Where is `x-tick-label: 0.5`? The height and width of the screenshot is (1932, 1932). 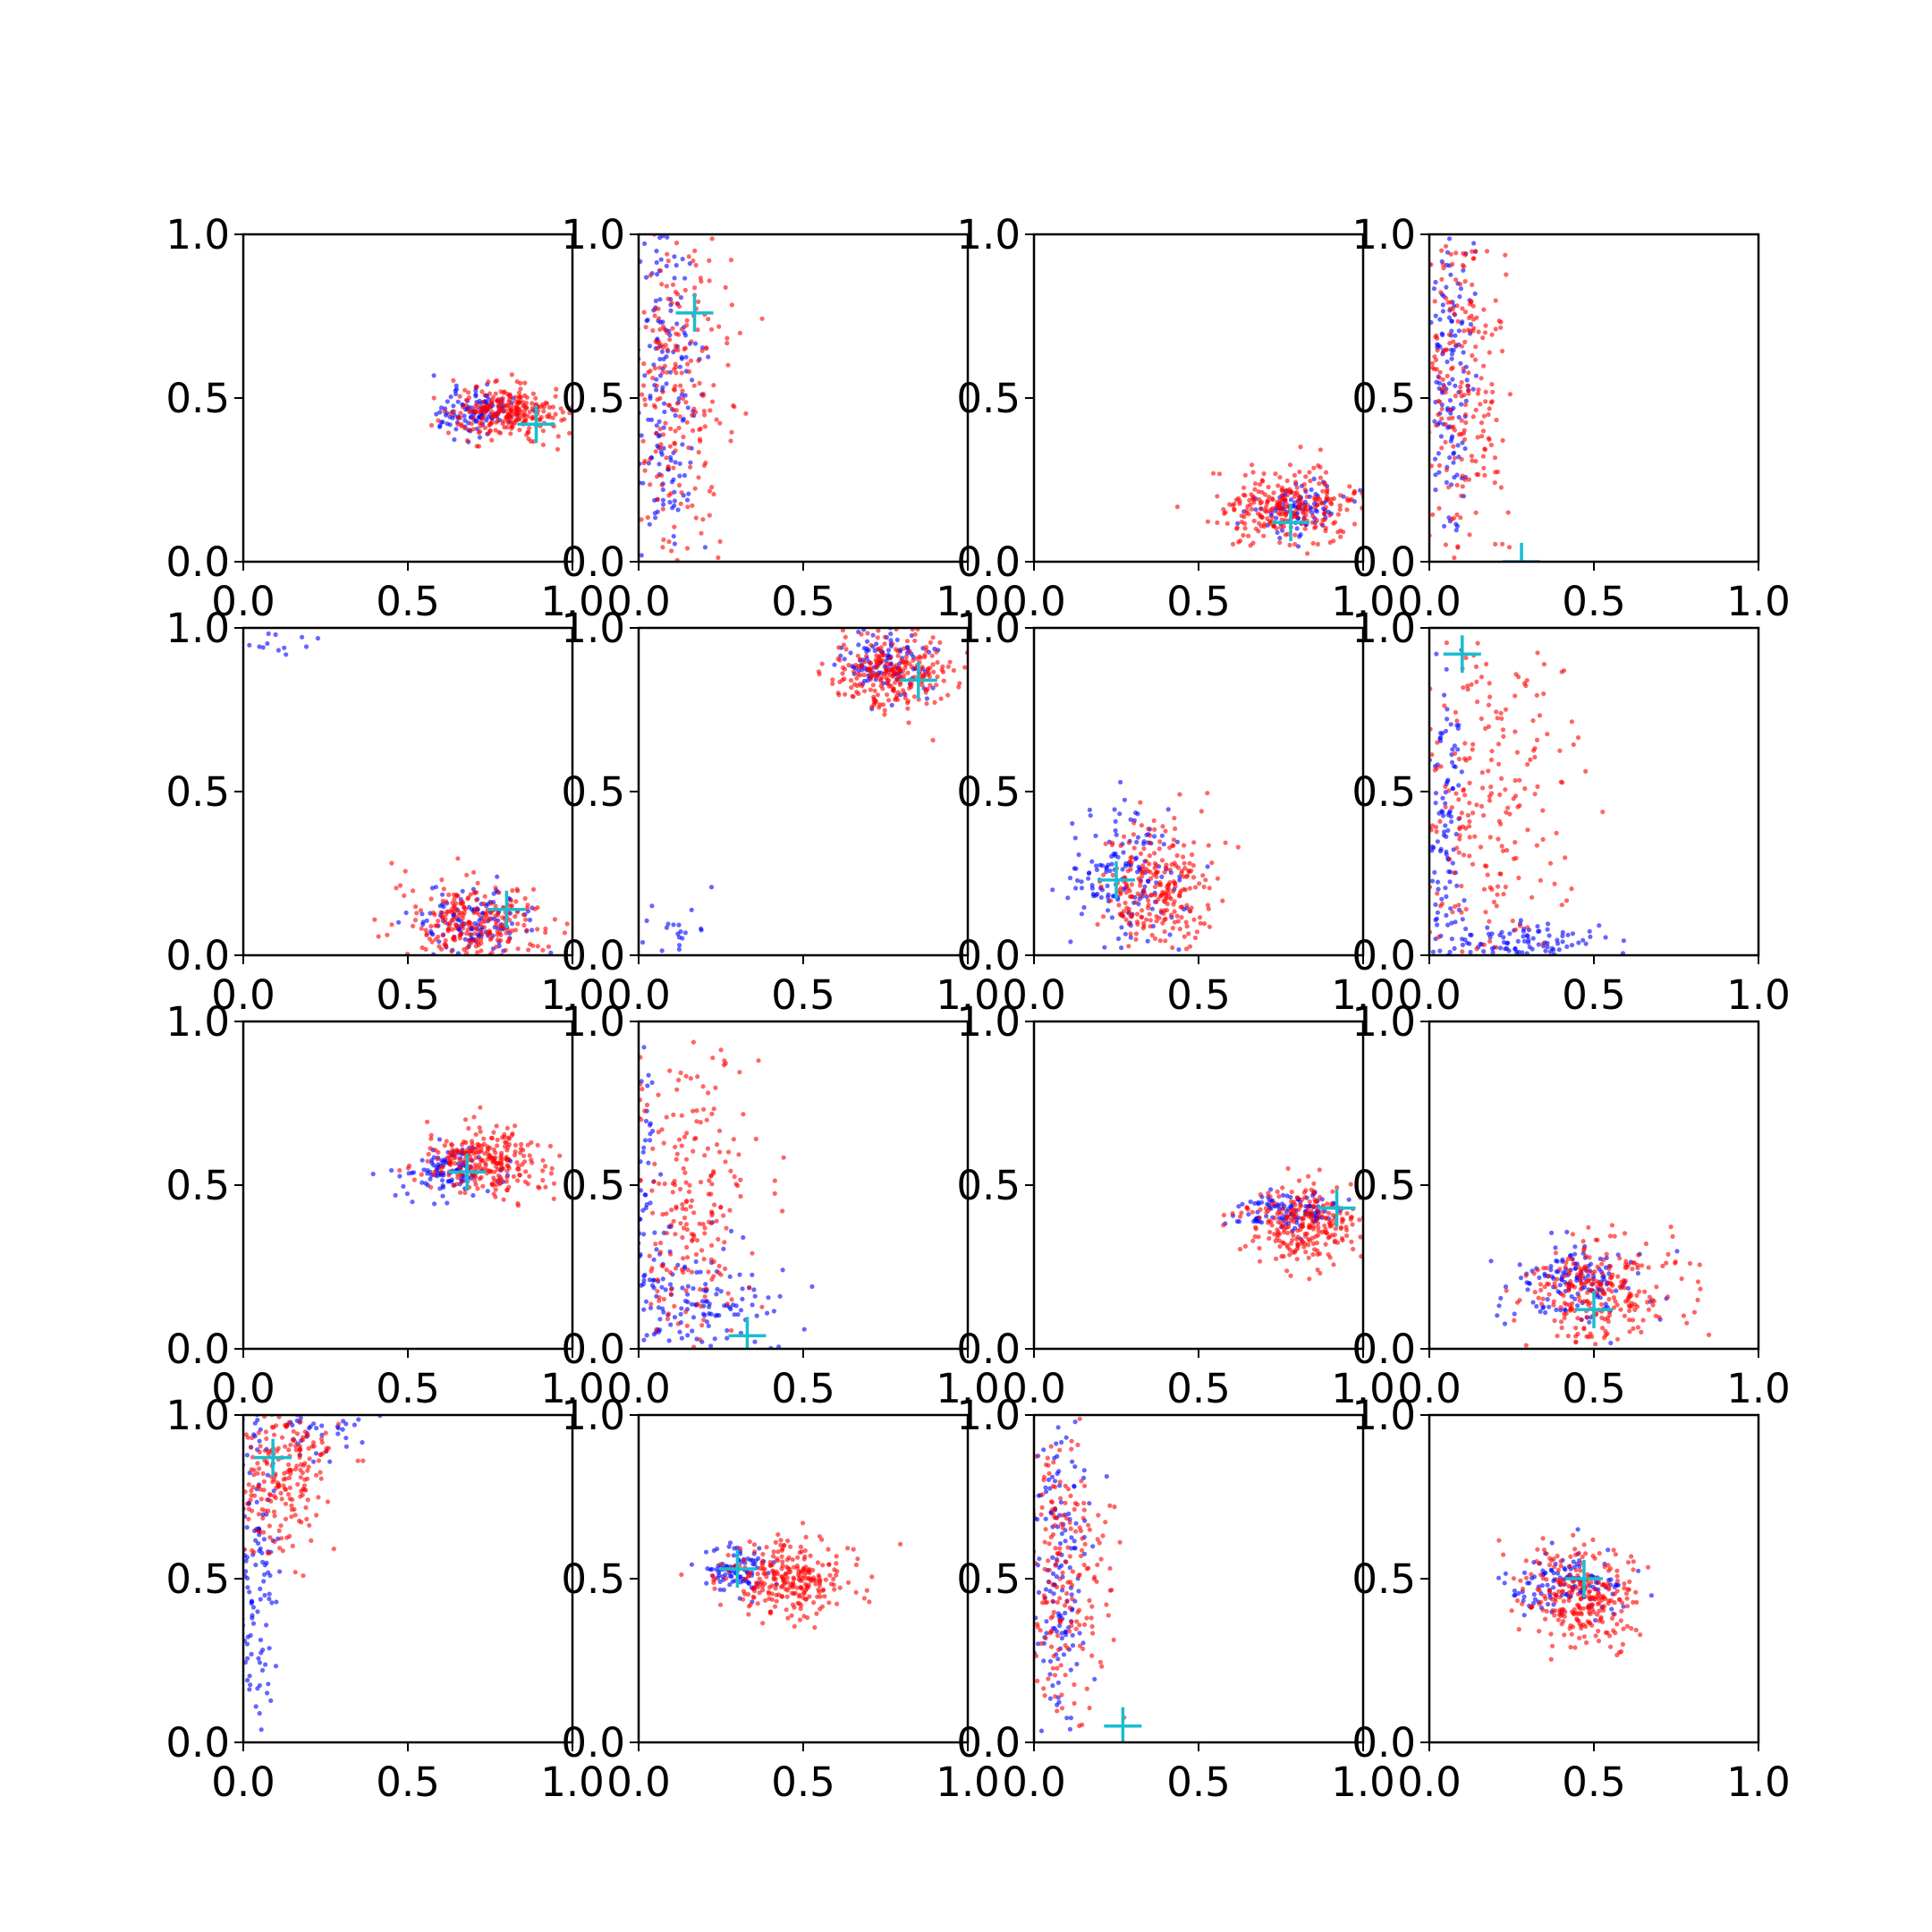
x-tick-label: 0.5 is located at coordinates (408, 1388).